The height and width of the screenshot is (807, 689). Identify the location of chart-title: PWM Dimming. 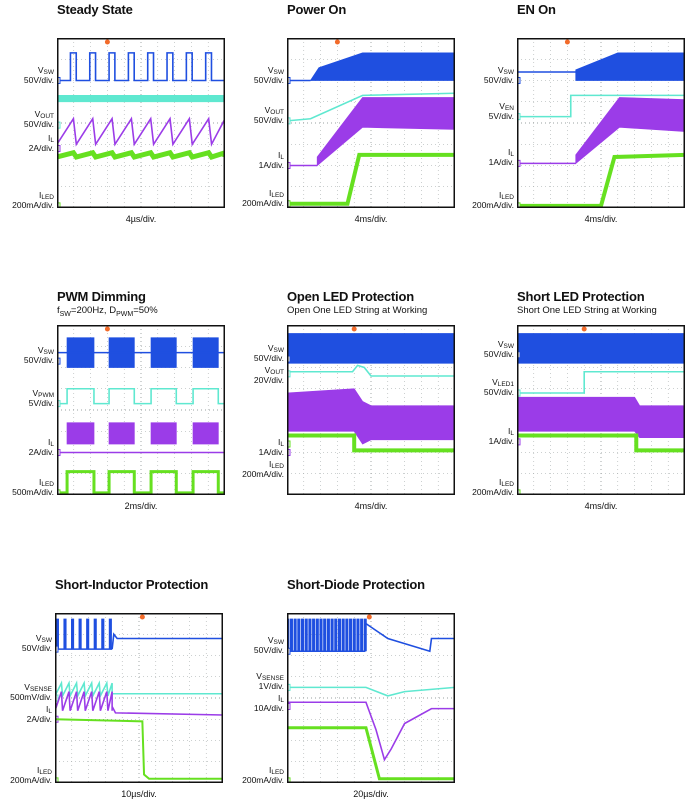
(101, 296).